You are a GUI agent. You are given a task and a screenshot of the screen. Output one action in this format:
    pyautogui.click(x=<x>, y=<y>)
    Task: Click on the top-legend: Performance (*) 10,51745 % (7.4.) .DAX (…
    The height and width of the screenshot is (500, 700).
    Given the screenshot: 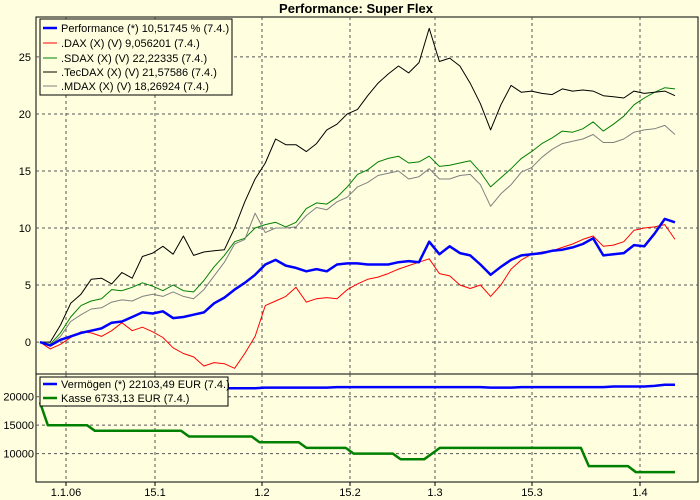 What is the action you would take?
    pyautogui.click(x=136, y=57)
    